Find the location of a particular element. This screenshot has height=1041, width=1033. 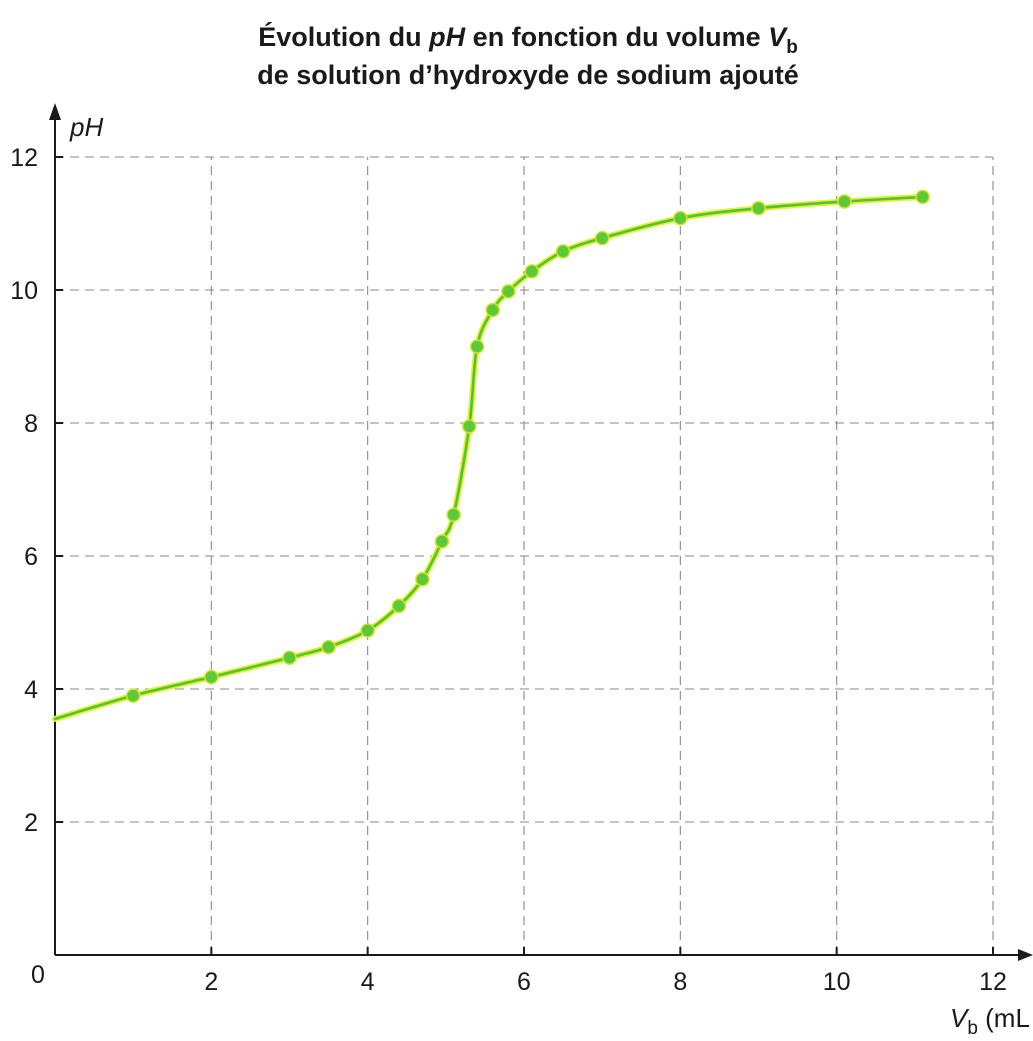

title-ph: pH is located at coordinates (446, 37).